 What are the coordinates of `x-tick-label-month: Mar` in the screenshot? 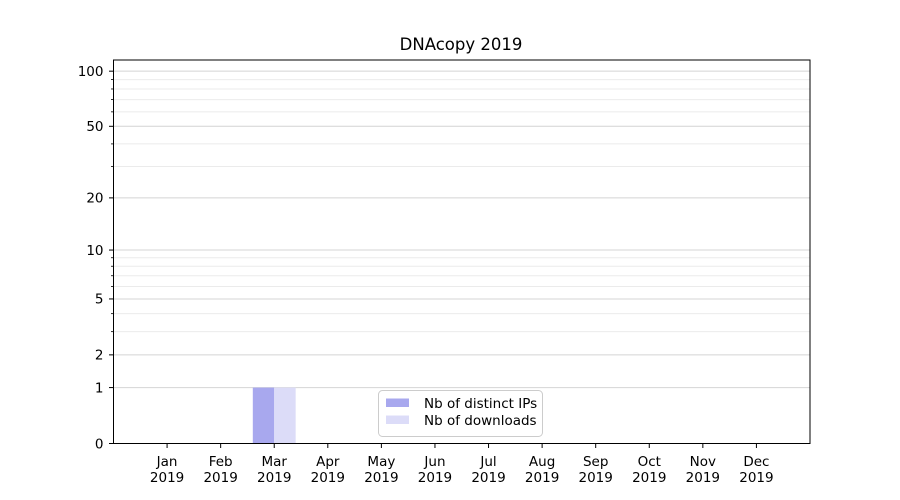 It's located at (274, 462).